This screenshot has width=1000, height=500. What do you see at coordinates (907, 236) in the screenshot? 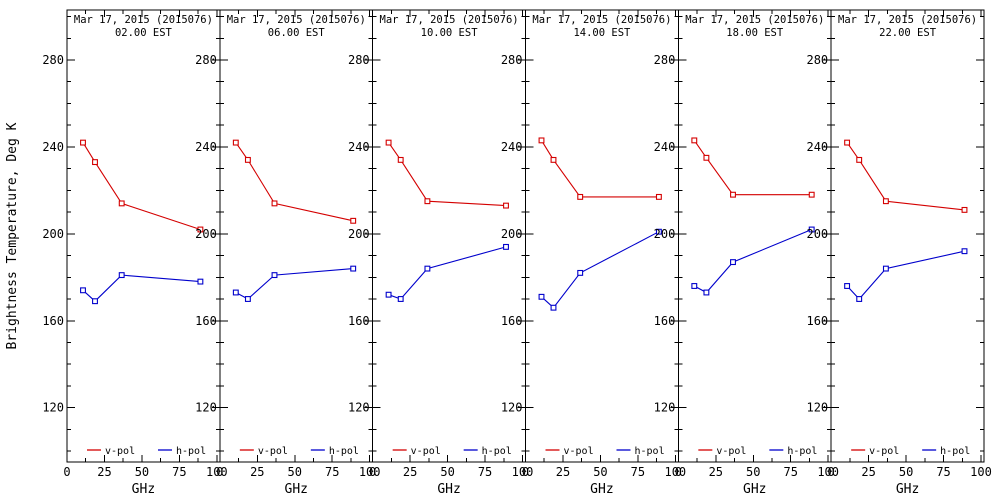
I see `panel-frame` at bounding box center [907, 236].